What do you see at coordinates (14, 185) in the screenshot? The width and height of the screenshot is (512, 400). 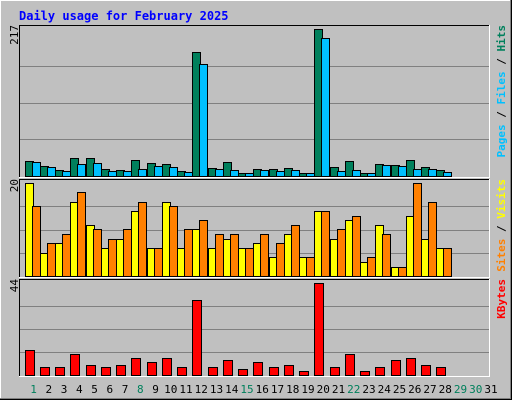 I see `y-max-label: 20` at bounding box center [14, 185].